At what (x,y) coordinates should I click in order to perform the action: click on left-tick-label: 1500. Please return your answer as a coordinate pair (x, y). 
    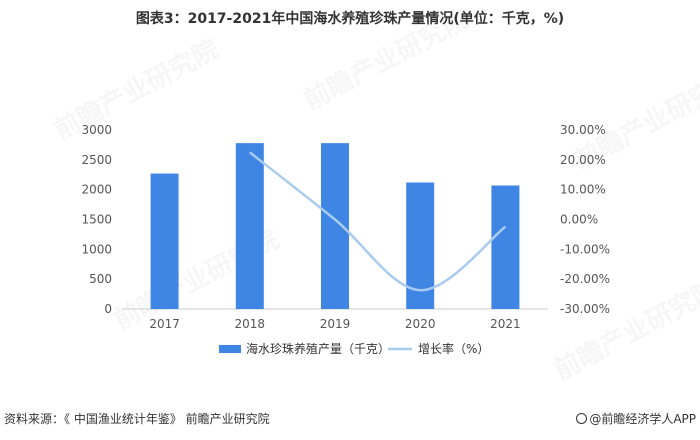
    Looking at the image, I should click on (96, 220).